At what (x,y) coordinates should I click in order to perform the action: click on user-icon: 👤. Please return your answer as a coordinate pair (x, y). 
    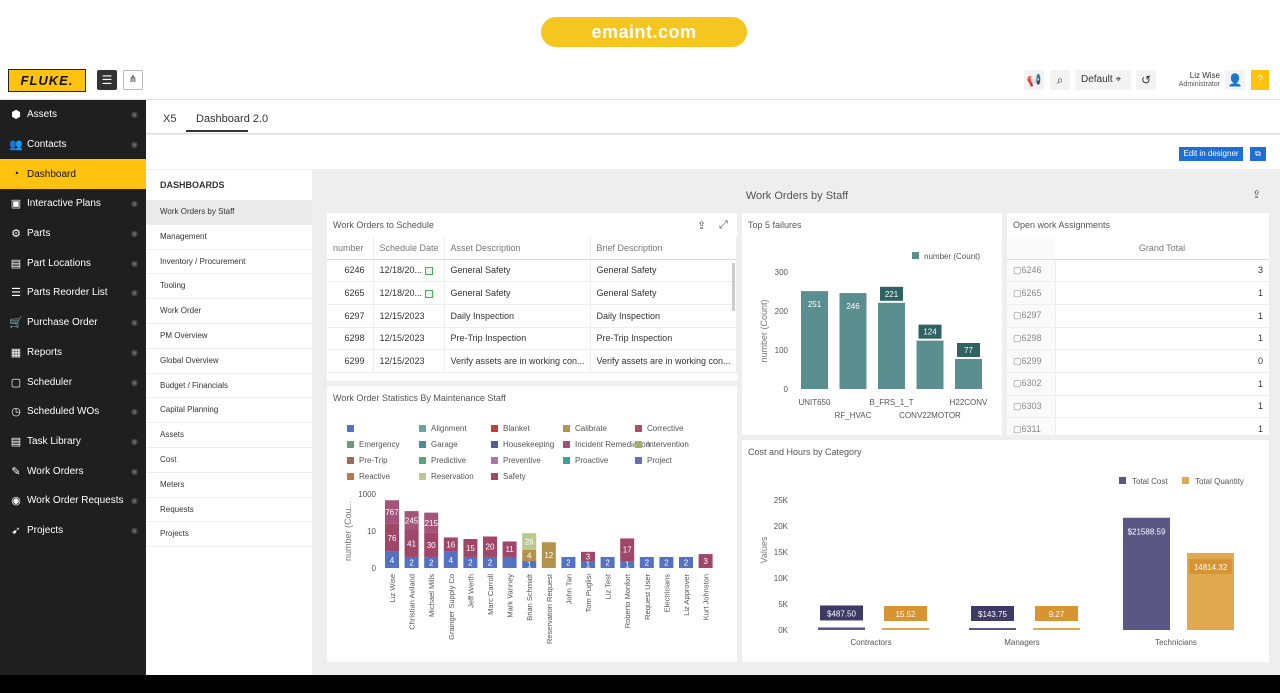
    Looking at the image, I should click on (1235, 80).